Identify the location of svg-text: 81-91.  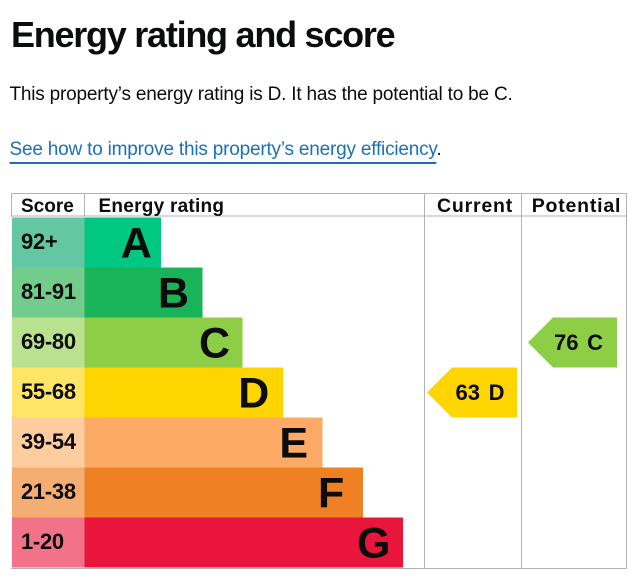
(48, 291).